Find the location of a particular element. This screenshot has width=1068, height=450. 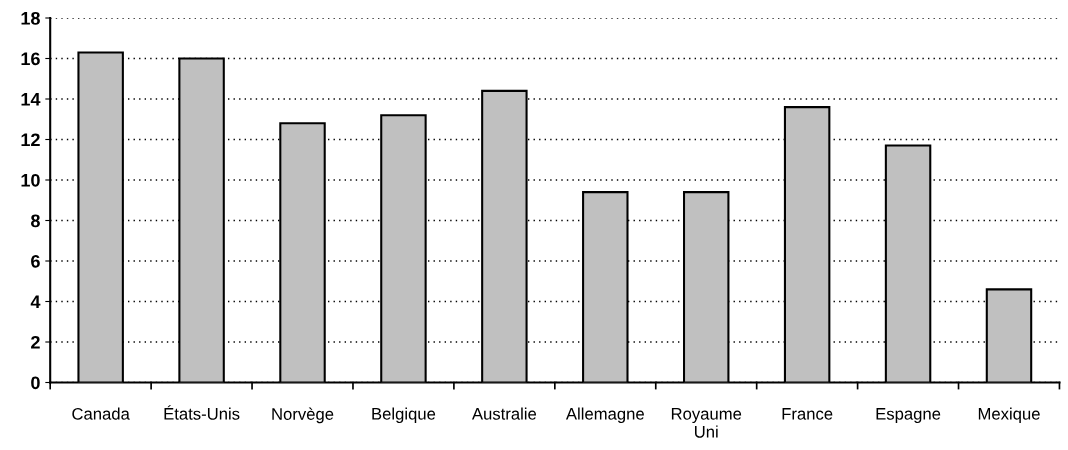

y-tick-label: 14 is located at coordinates (31, 99).